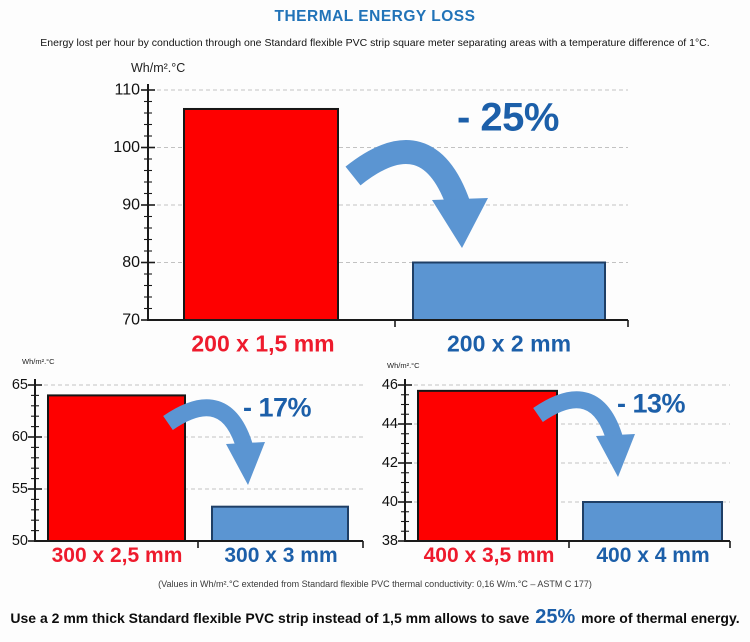  What do you see at coordinates (555, 617) in the screenshot?
I see `conclusion-highlight-percent: 25%` at bounding box center [555, 617].